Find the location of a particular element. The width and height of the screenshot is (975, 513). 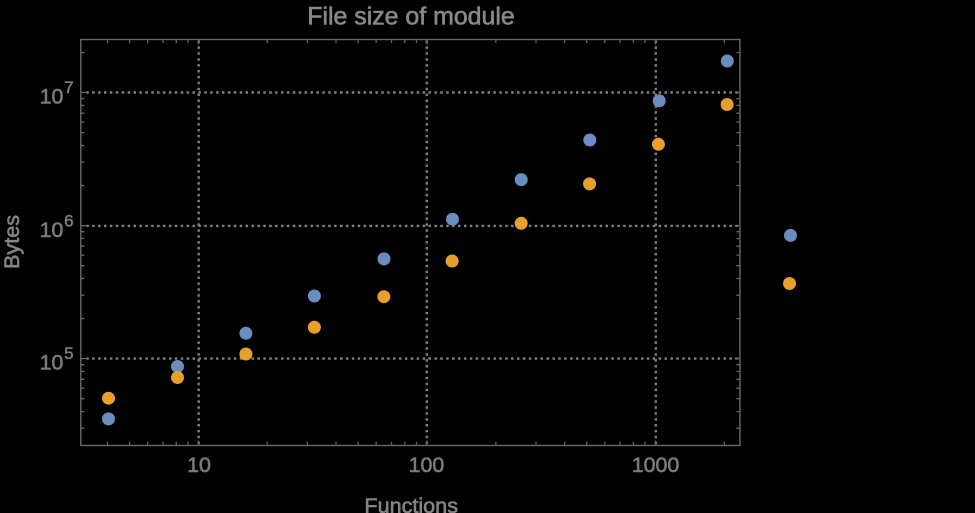

svg-text: 6 is located at coordinates (68, 220).